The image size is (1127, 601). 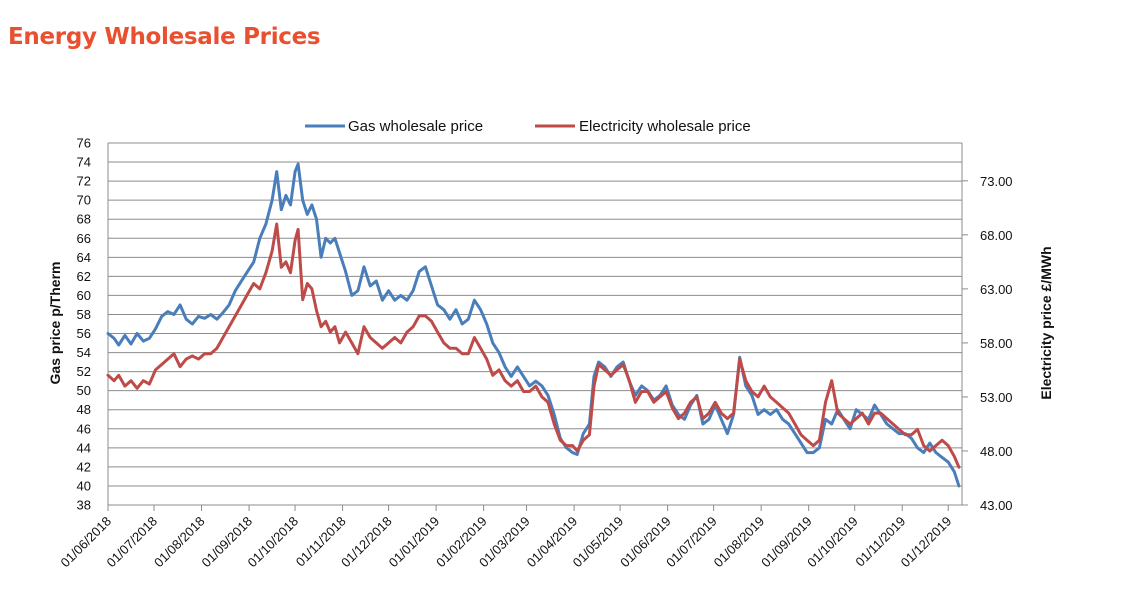 I want to click on left-axis-ticks: 38 40 42 44 46 48 50 52 54 56 58 60 62 64 66 68 70 72 74 76, so click(x=84, y=324).